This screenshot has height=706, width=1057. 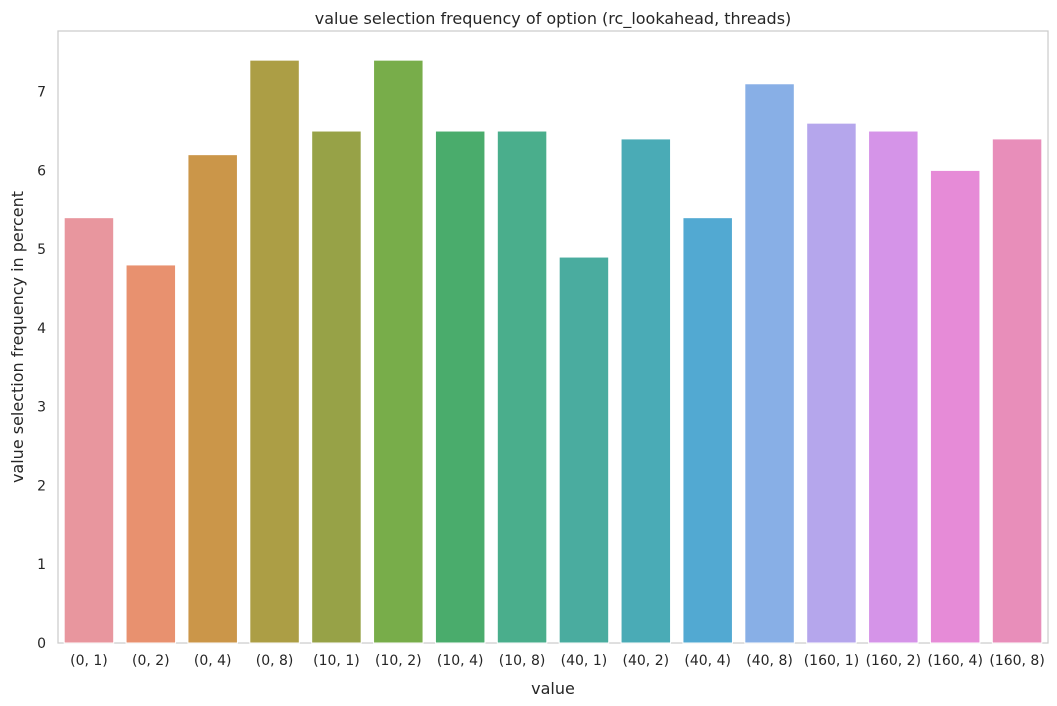 What do you see at coordinates (553, 688) in the screenshot?
I see `x-axis-label: value` at bounding box center [553, 688].